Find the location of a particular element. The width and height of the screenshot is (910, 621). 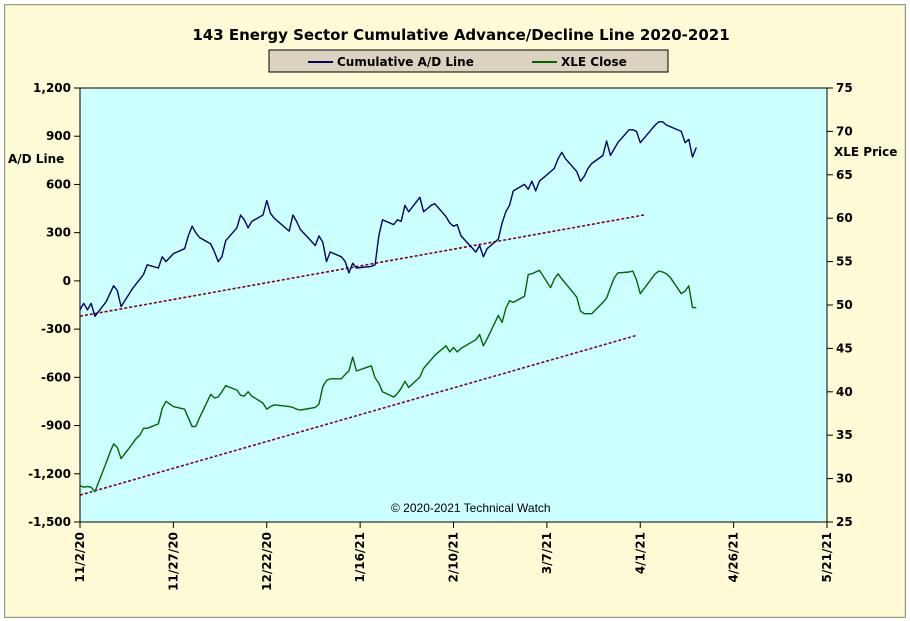

credit-text: © 2020-2021 Technical Watch is located at coordinates (471, 508).